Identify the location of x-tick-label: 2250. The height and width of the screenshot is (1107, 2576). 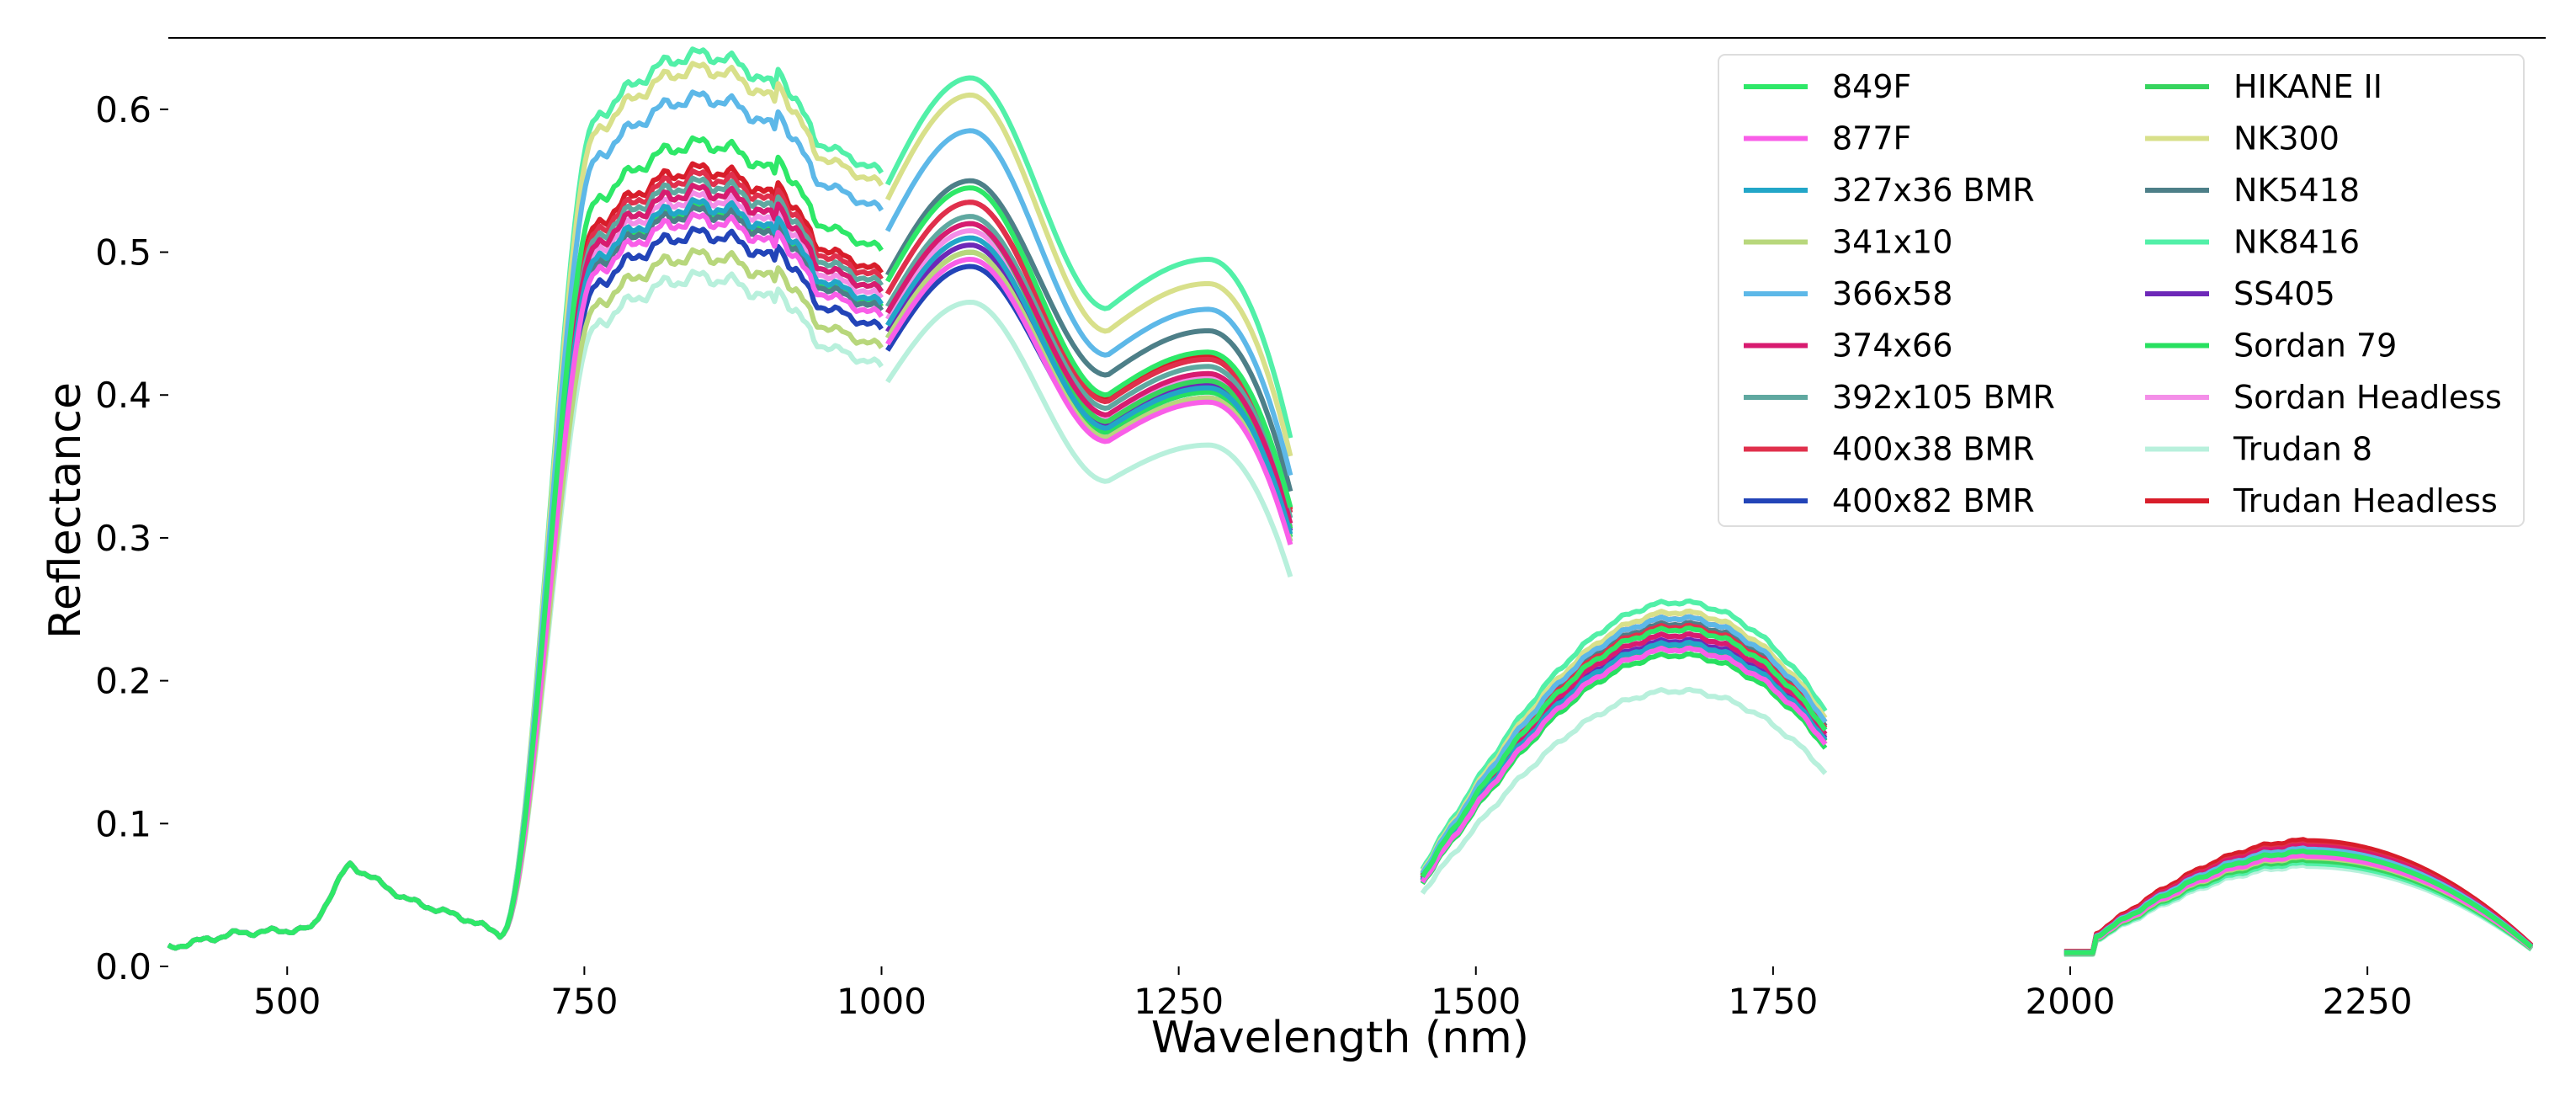
(2368, 1001).